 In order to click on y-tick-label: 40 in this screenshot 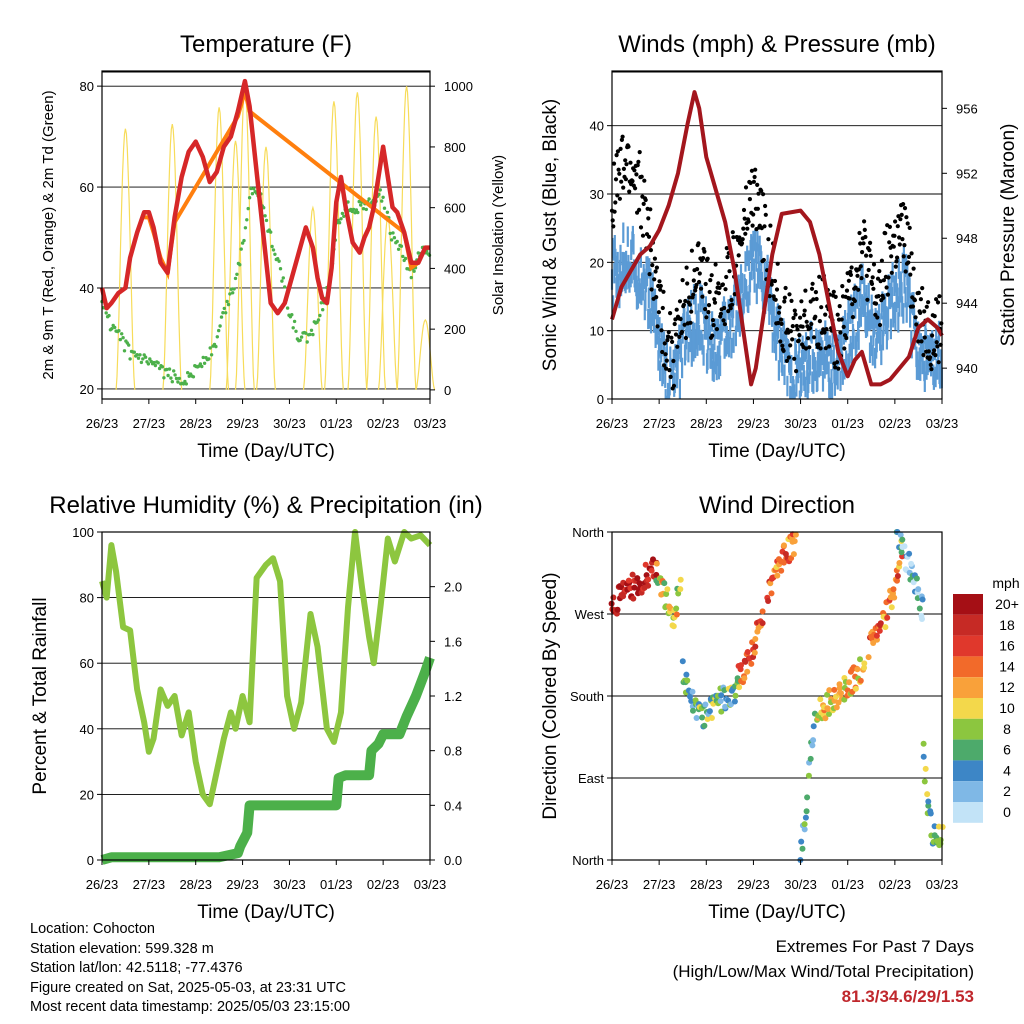, I will do `click(87, 288)`.